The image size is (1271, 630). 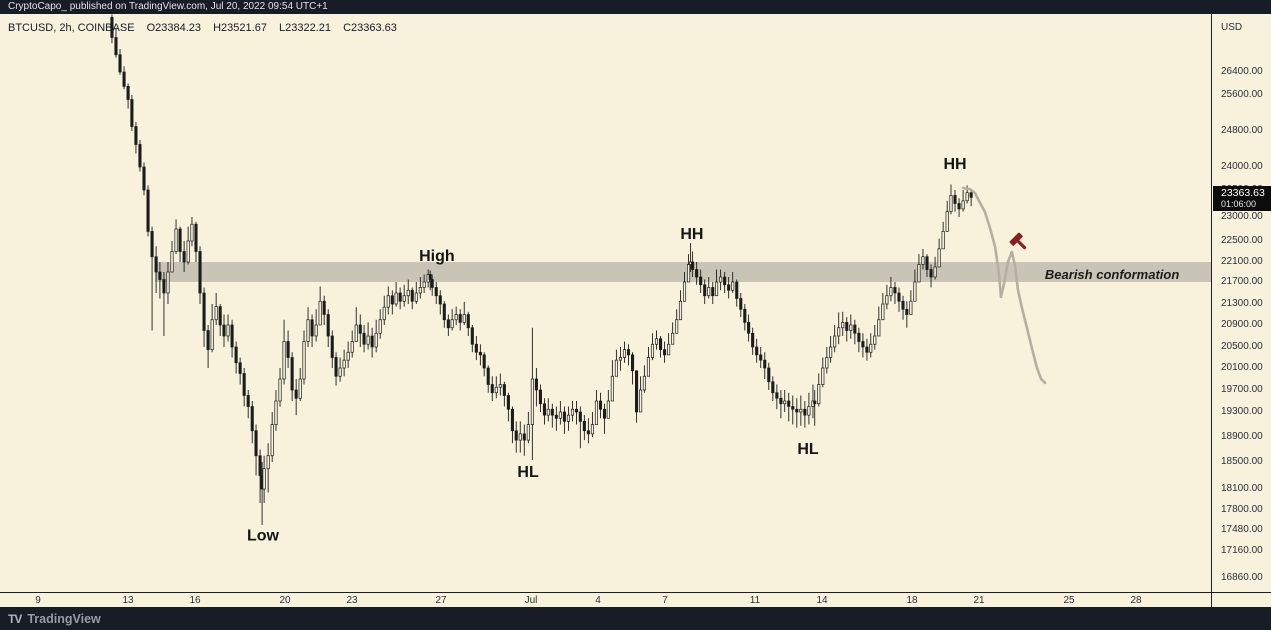 What do you see at coordinates (822, 600) in the screenshot?
I see `time-tick-label: 14` at bounding box center [822, 600].